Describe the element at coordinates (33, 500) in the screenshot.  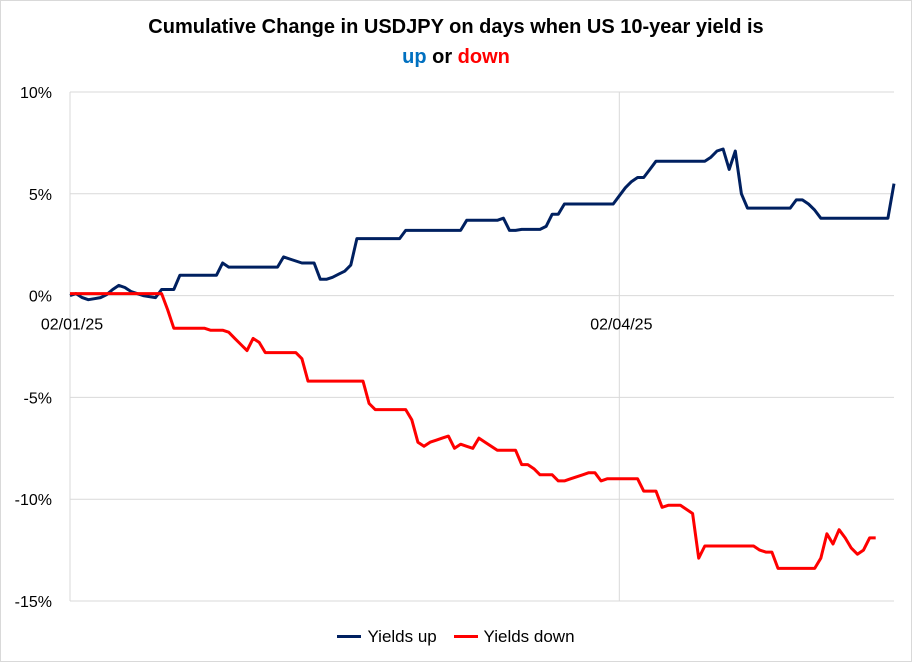
I see `y-tick-label: -10%` at that location.